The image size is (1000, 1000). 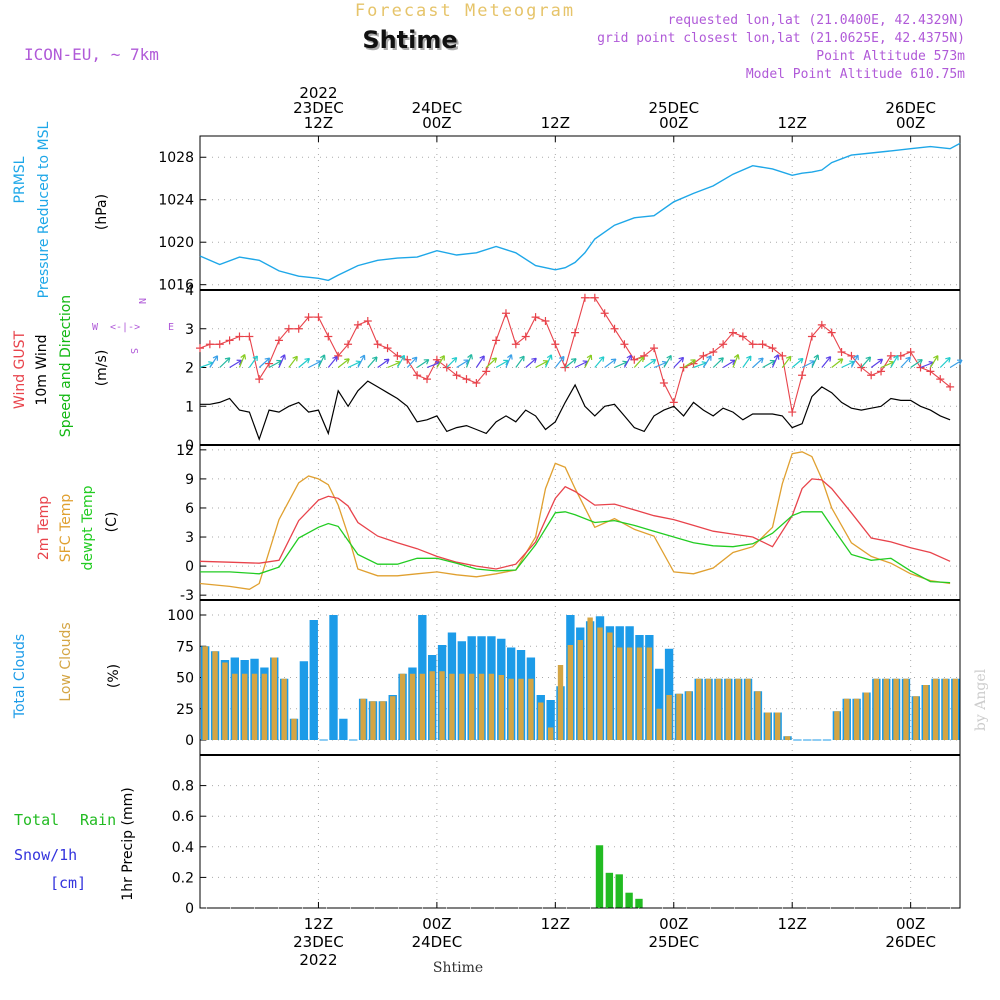 What do you see at coordinates (68, 883) in the screenshot?
I see `precip-label-cm: [cm]` at bounding box center [68, 883].